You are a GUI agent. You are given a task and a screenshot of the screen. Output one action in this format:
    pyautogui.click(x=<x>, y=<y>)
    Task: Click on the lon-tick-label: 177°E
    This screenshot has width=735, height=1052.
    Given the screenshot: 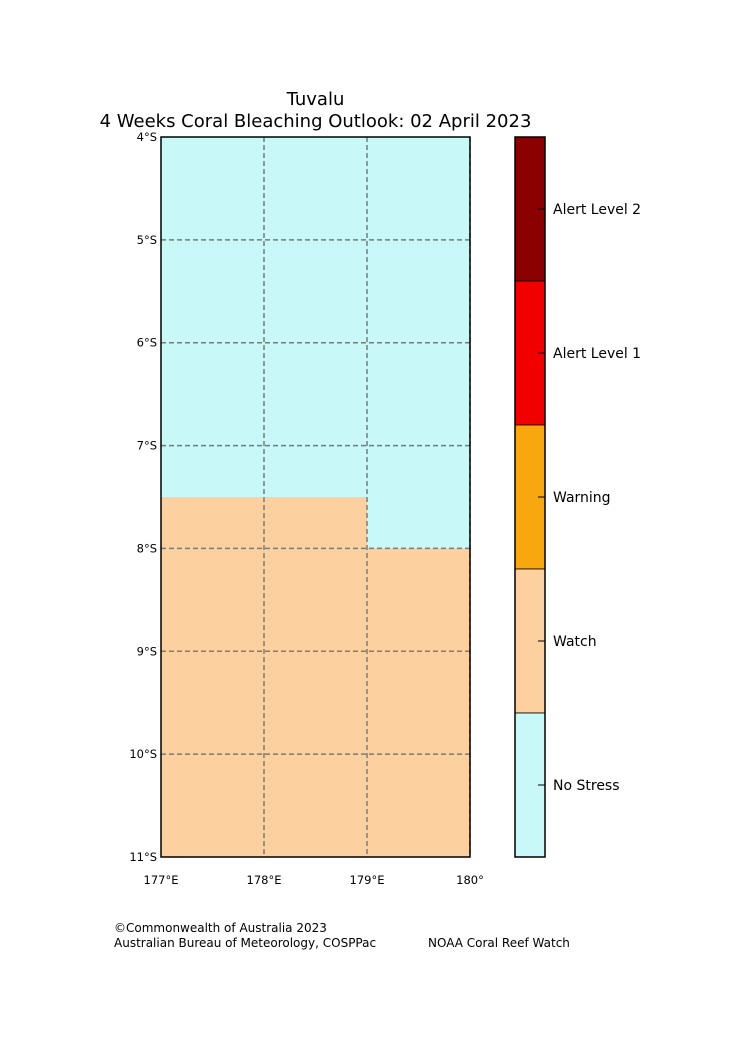 What is the action you would take?
    pyautogui.click(x=161, y=880)
    